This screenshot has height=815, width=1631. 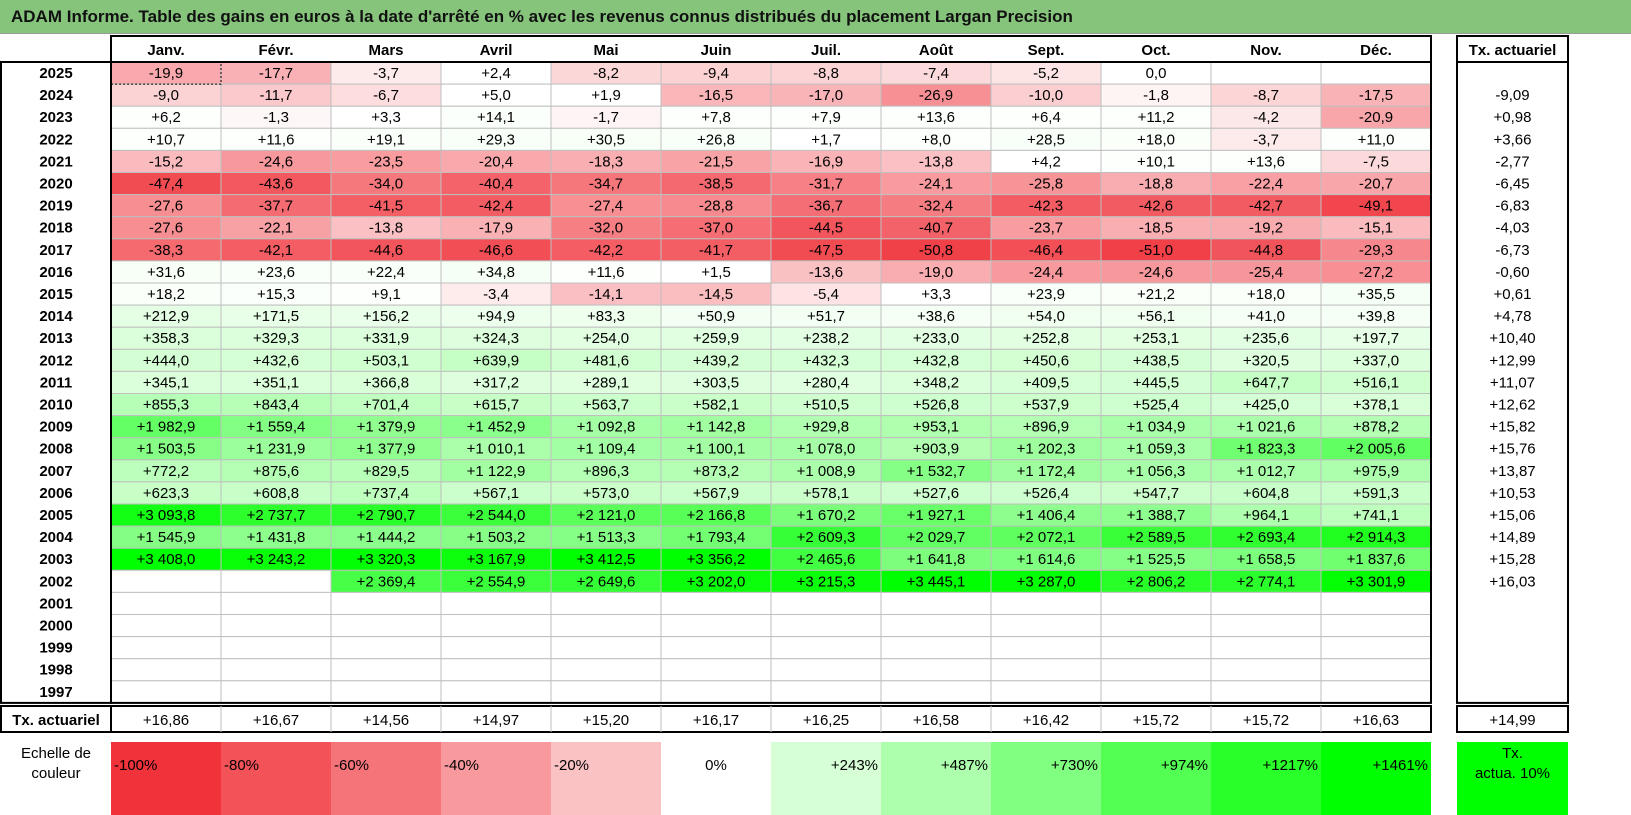 What do you see at coordinates (276, 272) in the screenshot?
I see `cell-value: +23,6` at bounding box center [276, 272].